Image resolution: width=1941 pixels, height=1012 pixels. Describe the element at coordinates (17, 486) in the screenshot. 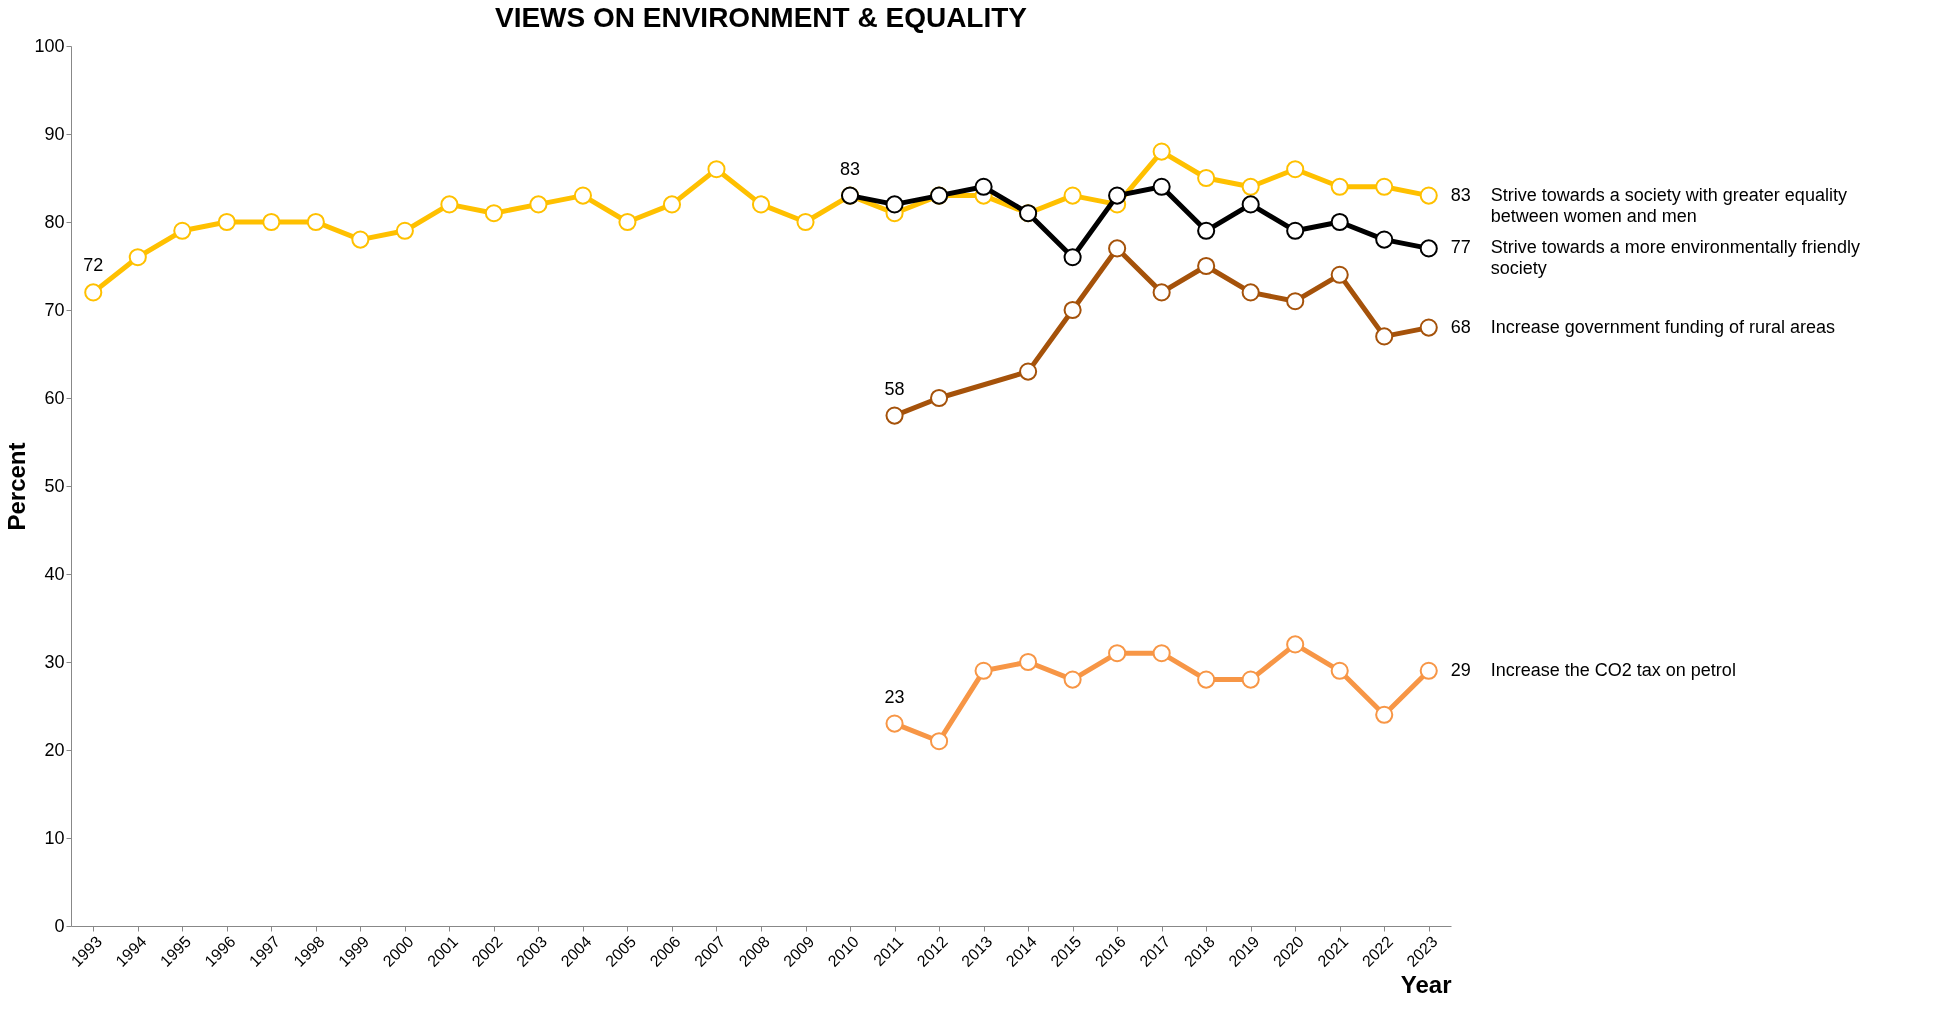

I see `y-axis-title: Percent` at that location.